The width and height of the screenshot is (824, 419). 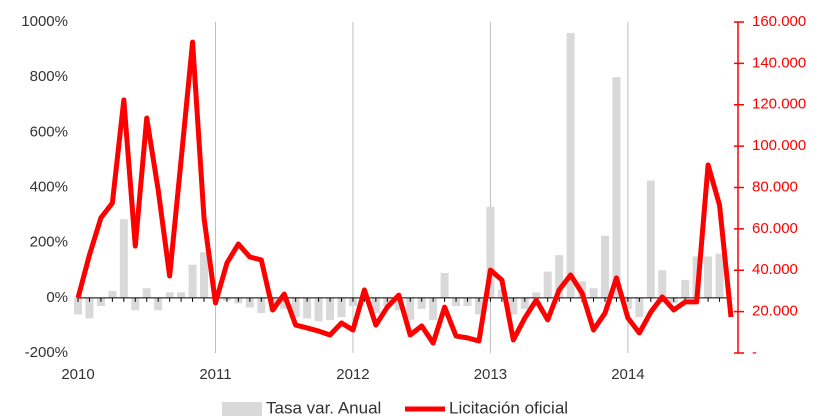 I want to click on x-tick-label: 2013, so click(x=490, y=374).